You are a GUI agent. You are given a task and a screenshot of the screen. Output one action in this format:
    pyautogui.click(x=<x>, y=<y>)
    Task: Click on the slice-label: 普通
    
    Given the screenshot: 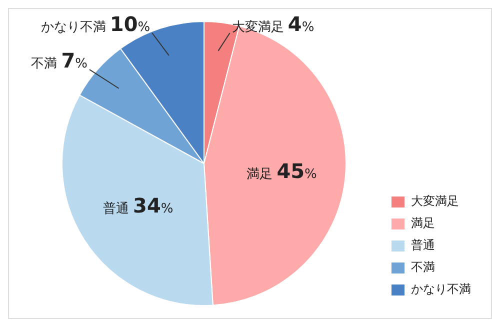 What is the action you would take?
    pyautogui.click(x=118, y=208)
    